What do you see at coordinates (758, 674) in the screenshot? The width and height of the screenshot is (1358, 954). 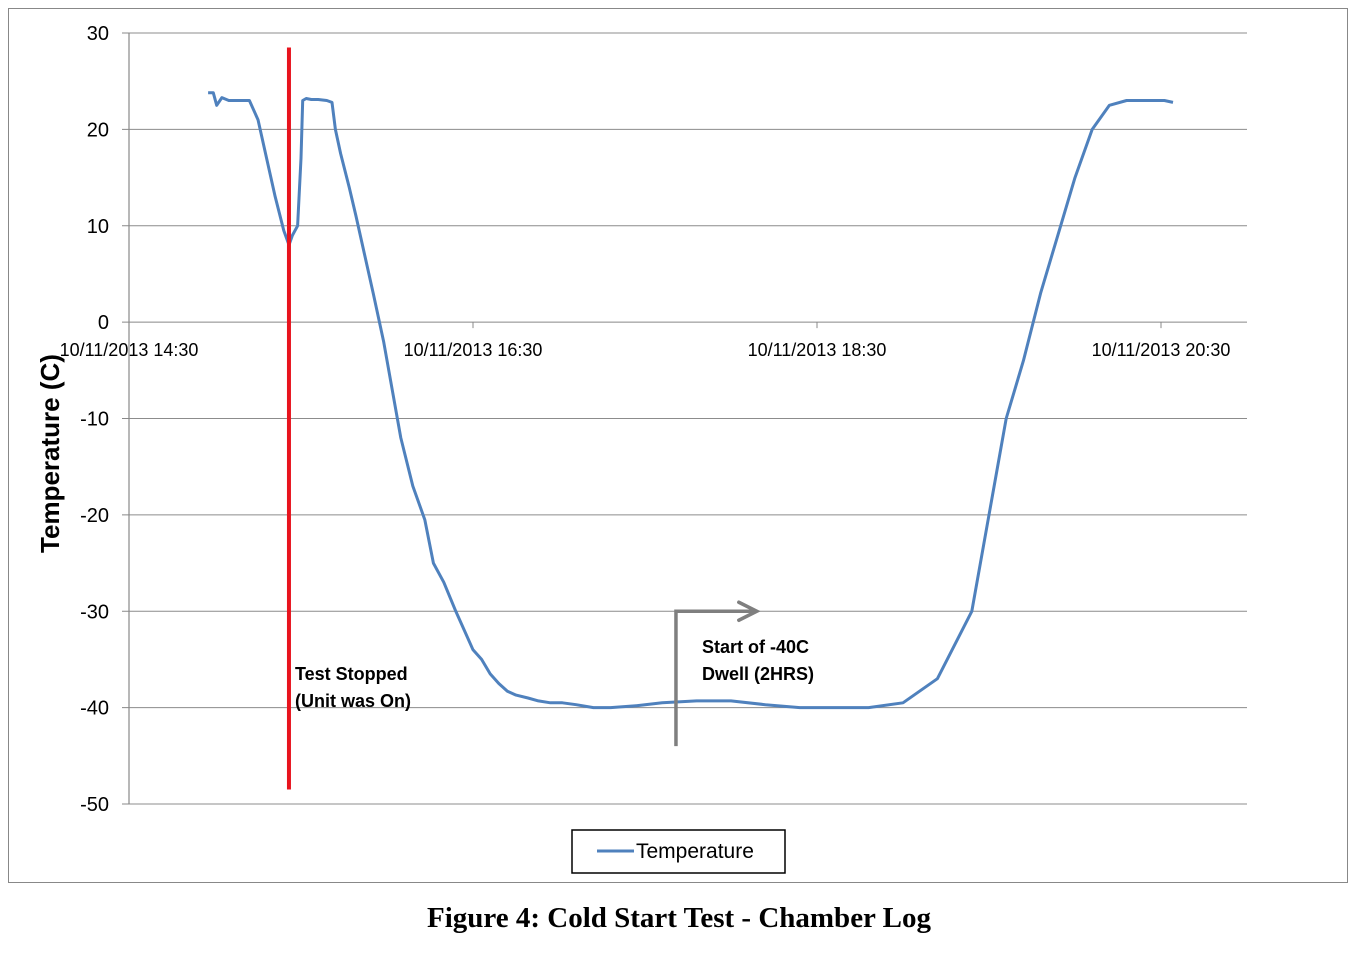 I see `dwell-start-label-line-2: Dwell (2HRS)` at bounding box center [758, 674].